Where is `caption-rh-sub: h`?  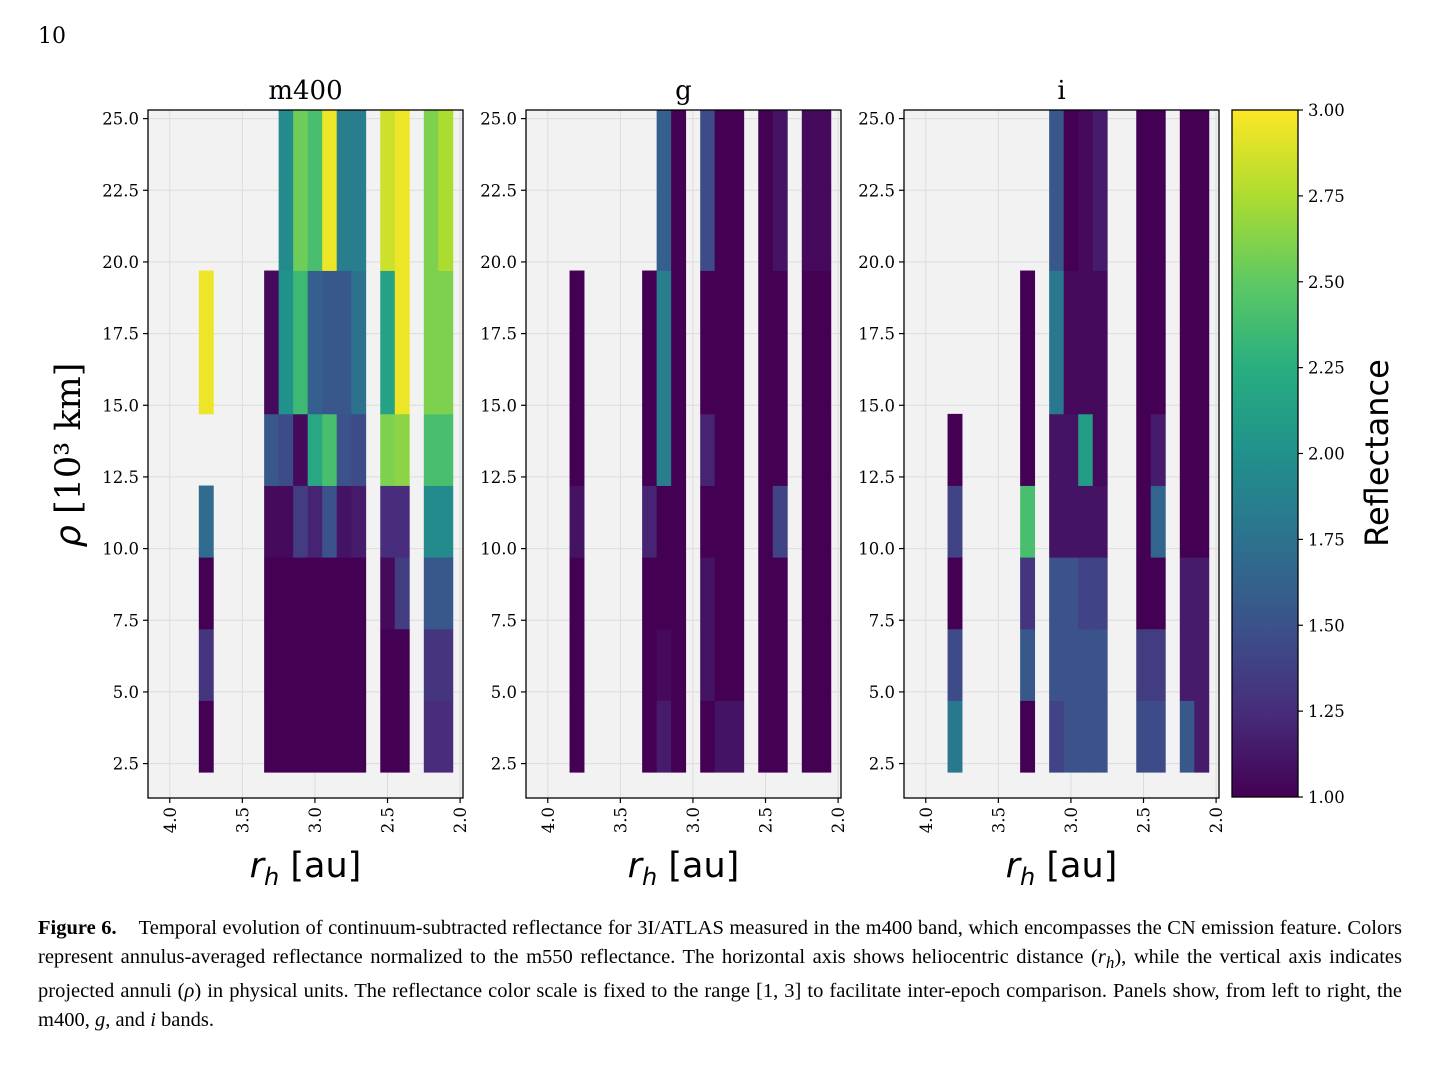 caption-rh-sub: h is located at coordinates (1110, 963).